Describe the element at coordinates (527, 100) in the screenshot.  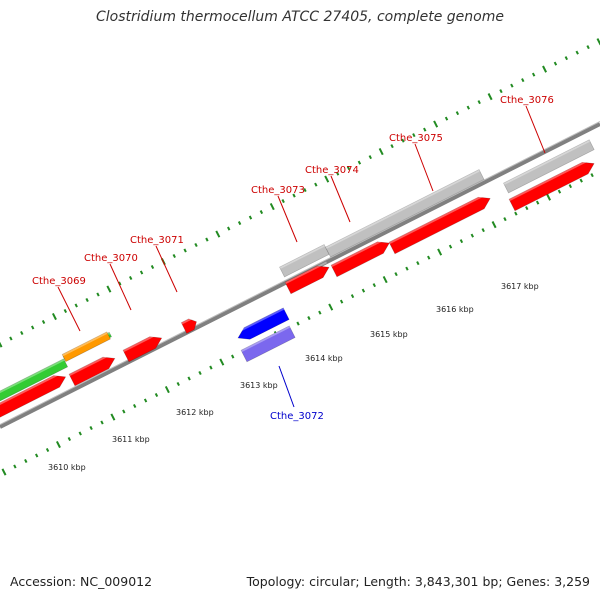
I see `gene-label: Cthe_3076` at that location.